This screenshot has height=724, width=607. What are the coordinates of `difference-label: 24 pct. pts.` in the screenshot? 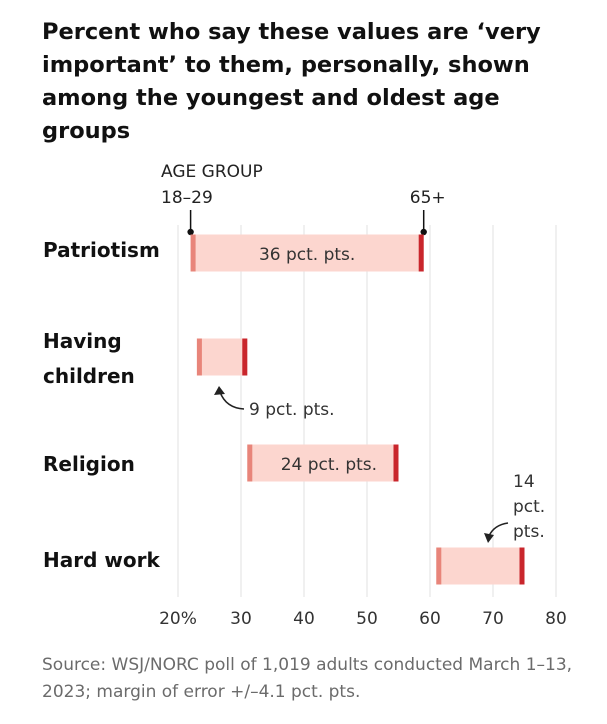 It's located at (329, 465).